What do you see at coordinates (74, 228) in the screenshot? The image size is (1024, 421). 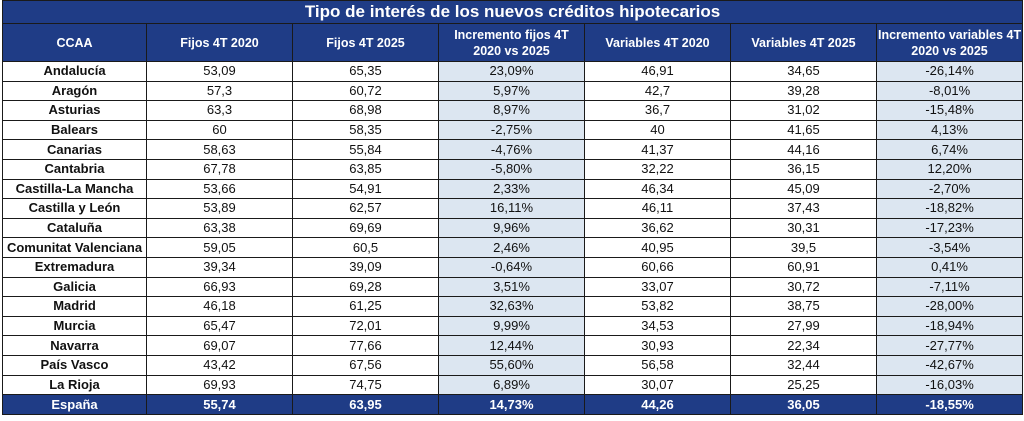 I see `region-cell: Cataluña` at bounding box center [74, 228].